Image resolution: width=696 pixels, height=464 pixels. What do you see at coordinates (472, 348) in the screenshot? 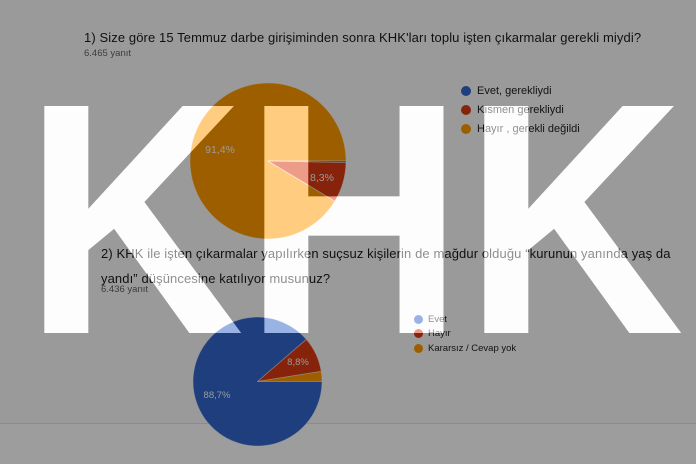
I see `legend2-kararsiz-label: Kararsız / Cevap yok` at bounding box center [472, 348].